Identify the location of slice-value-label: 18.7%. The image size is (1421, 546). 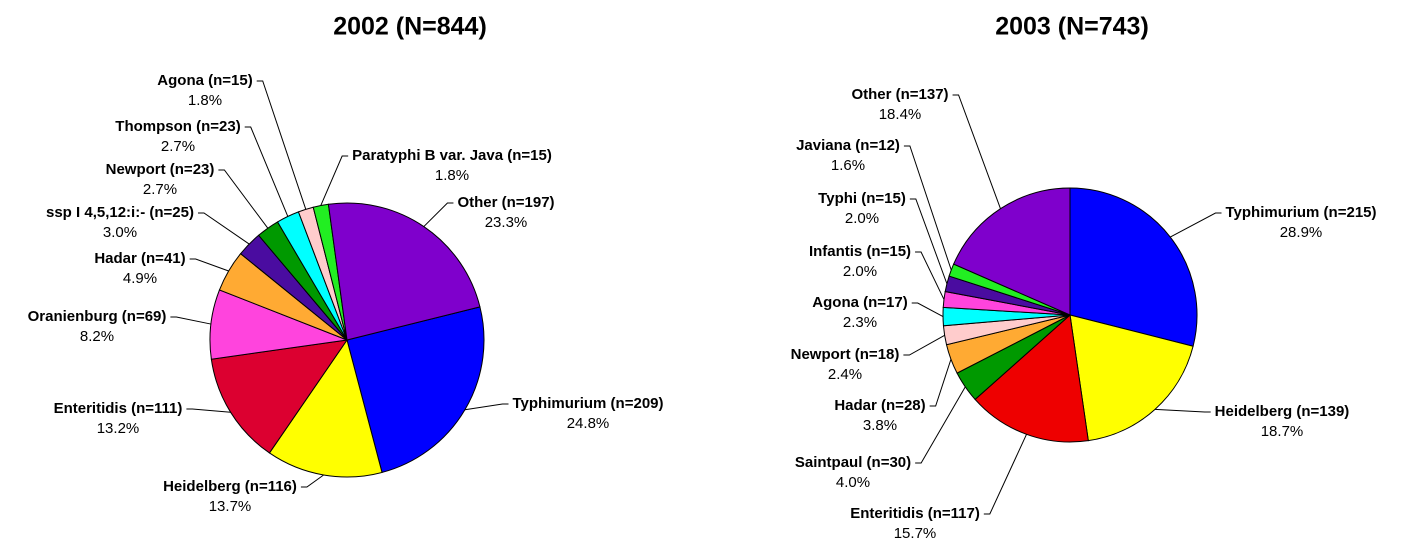
(1282, 431).